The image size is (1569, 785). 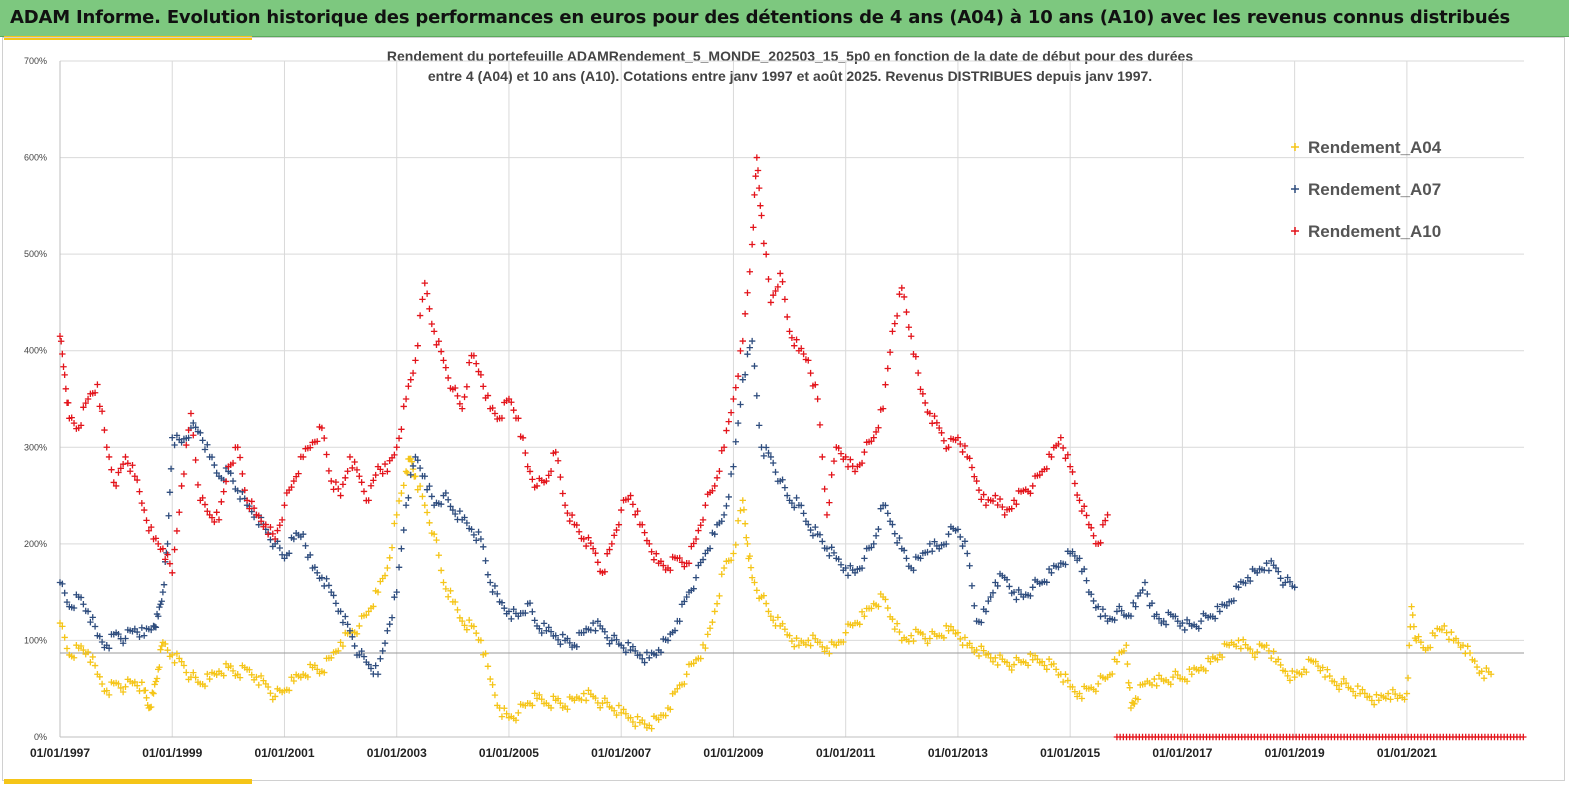 What do you see at coordinates (35, 61) in the screenshot?
I see `y-tick-label: 700%` at bounding box center [35, 61].